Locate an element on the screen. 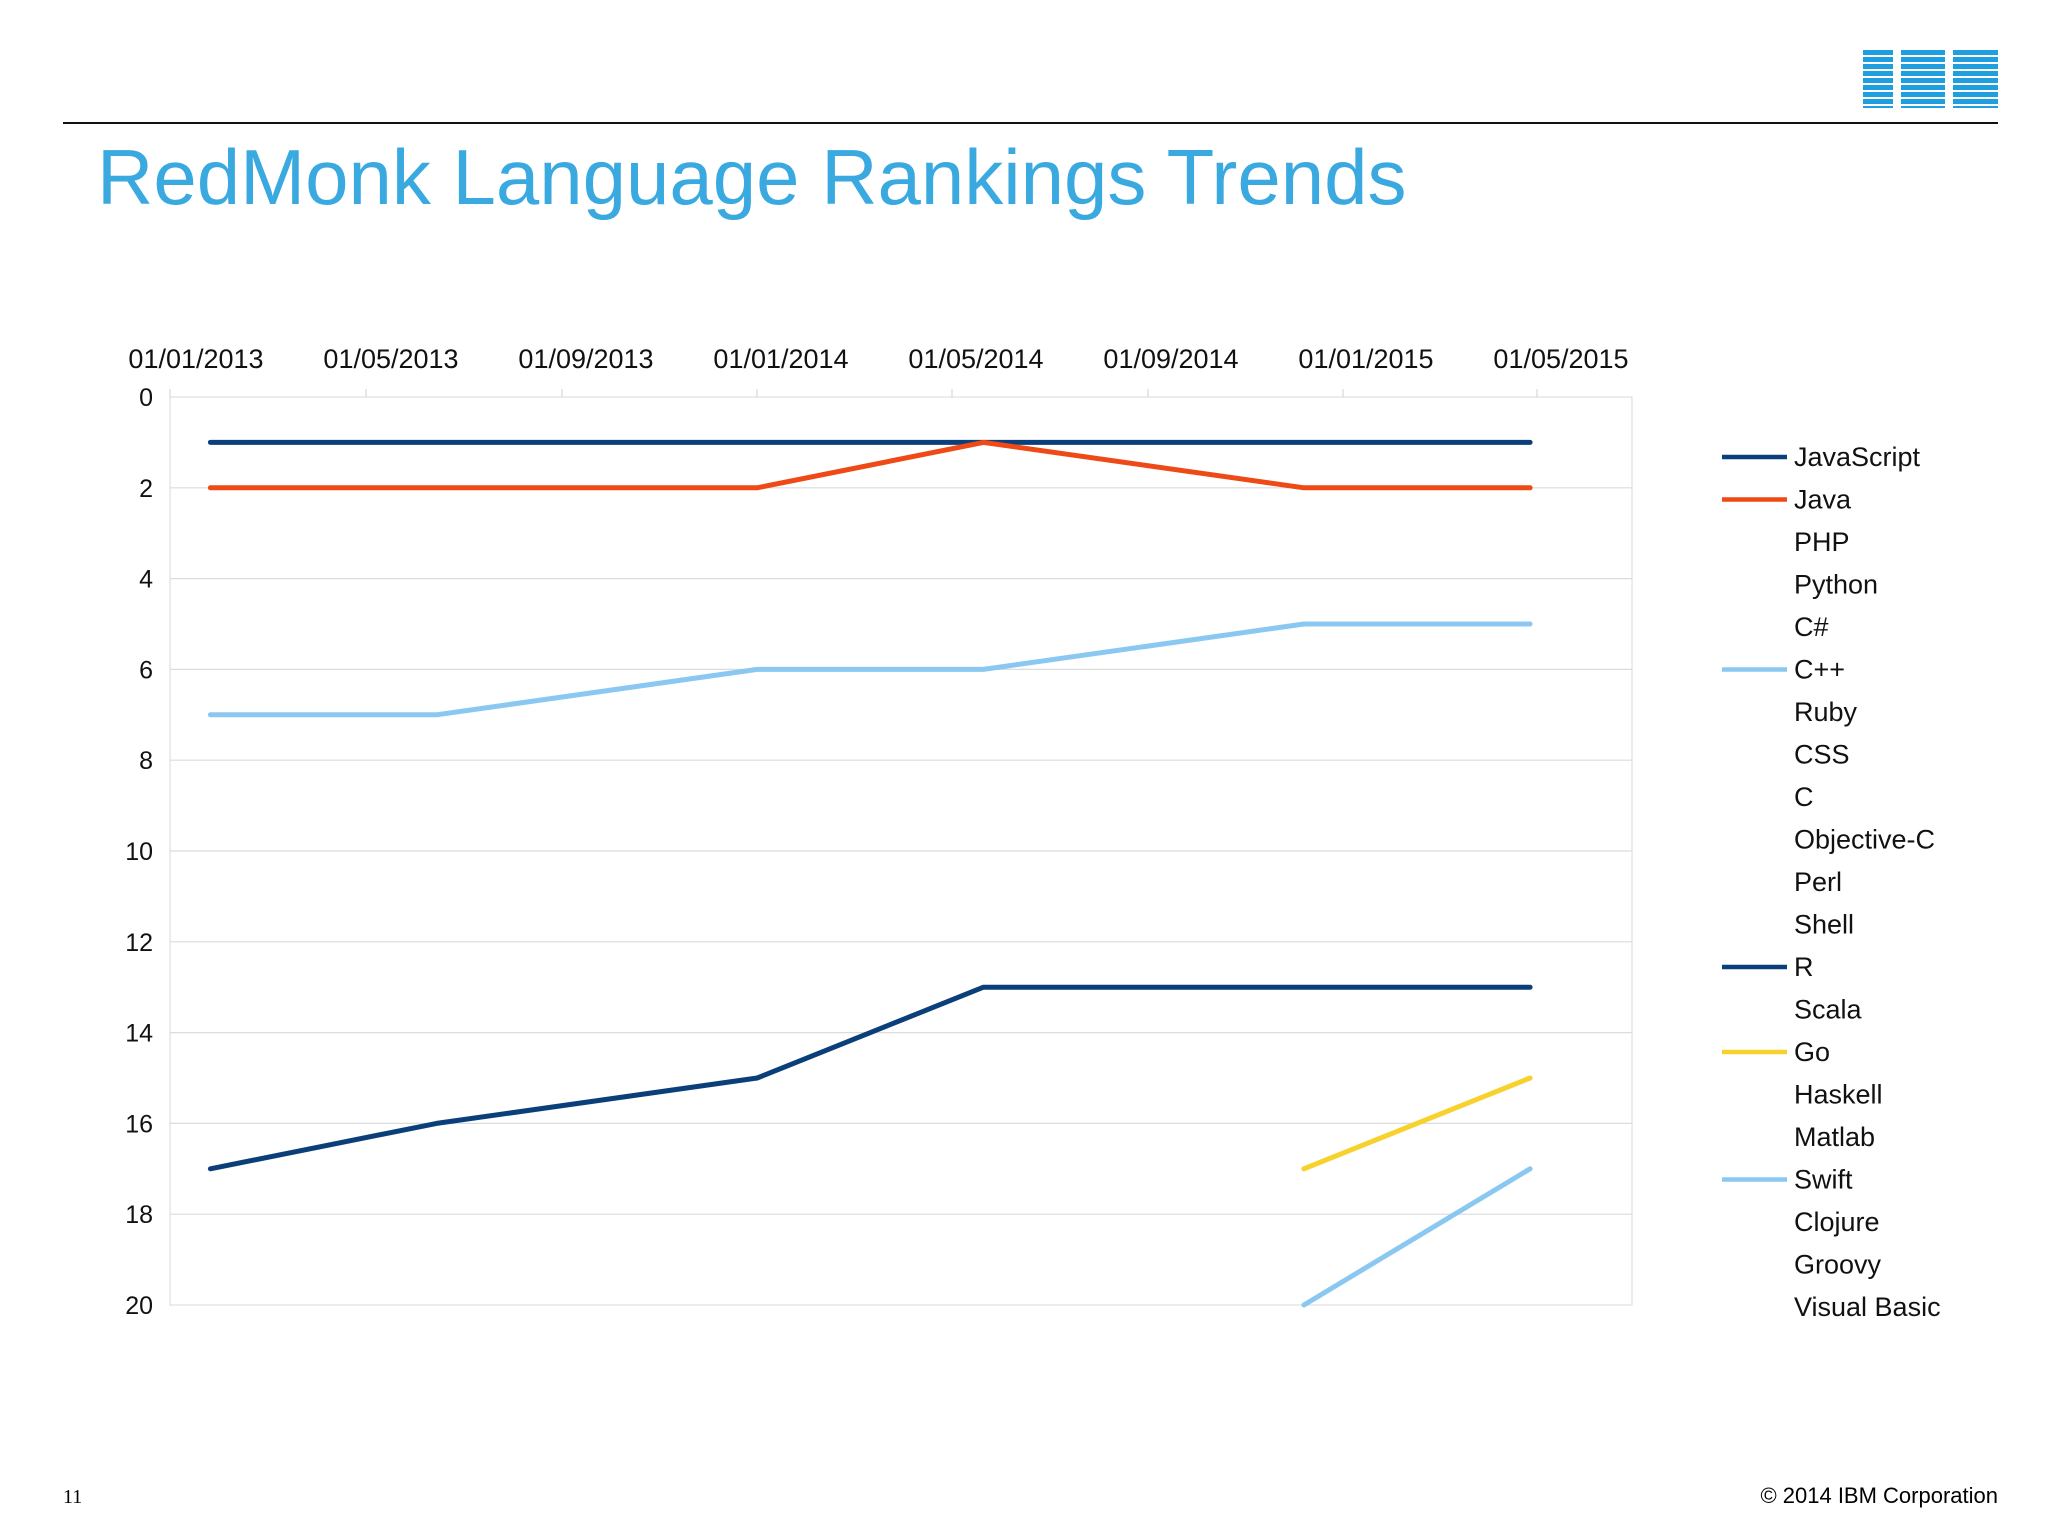  legend-label: PHP is located at coordinates (1822, 542).